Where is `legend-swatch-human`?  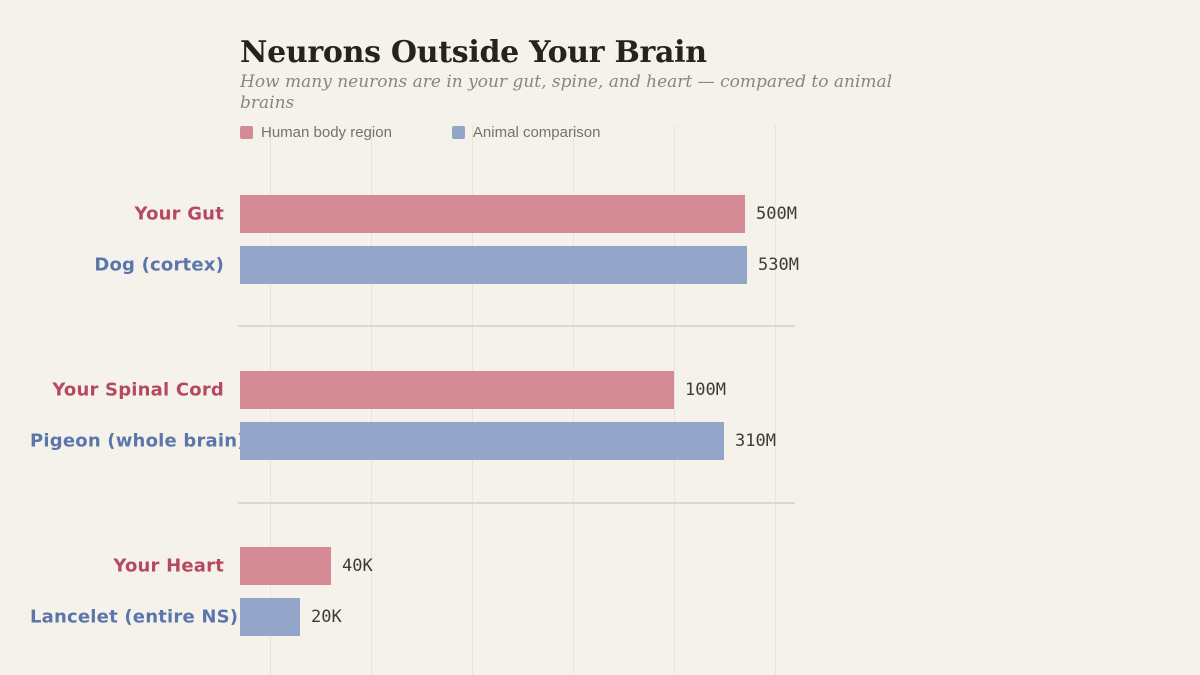
legend-swatch-human is located at coordinates (246, 132).